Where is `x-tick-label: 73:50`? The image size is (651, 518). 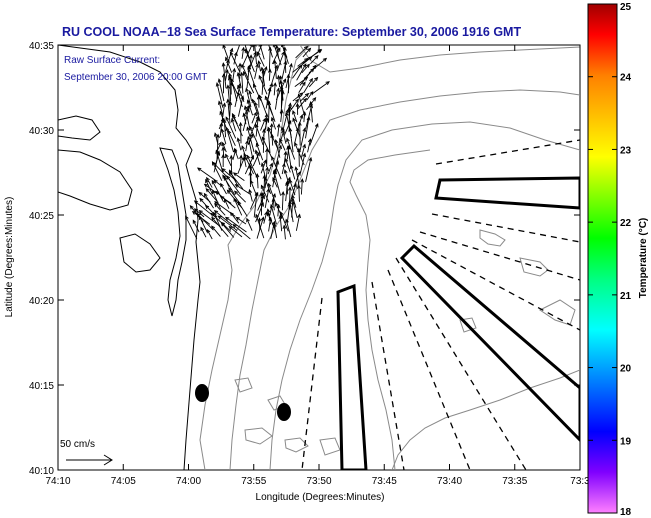 x-tick-label: 73:50 is located at coordinates (318, 481).